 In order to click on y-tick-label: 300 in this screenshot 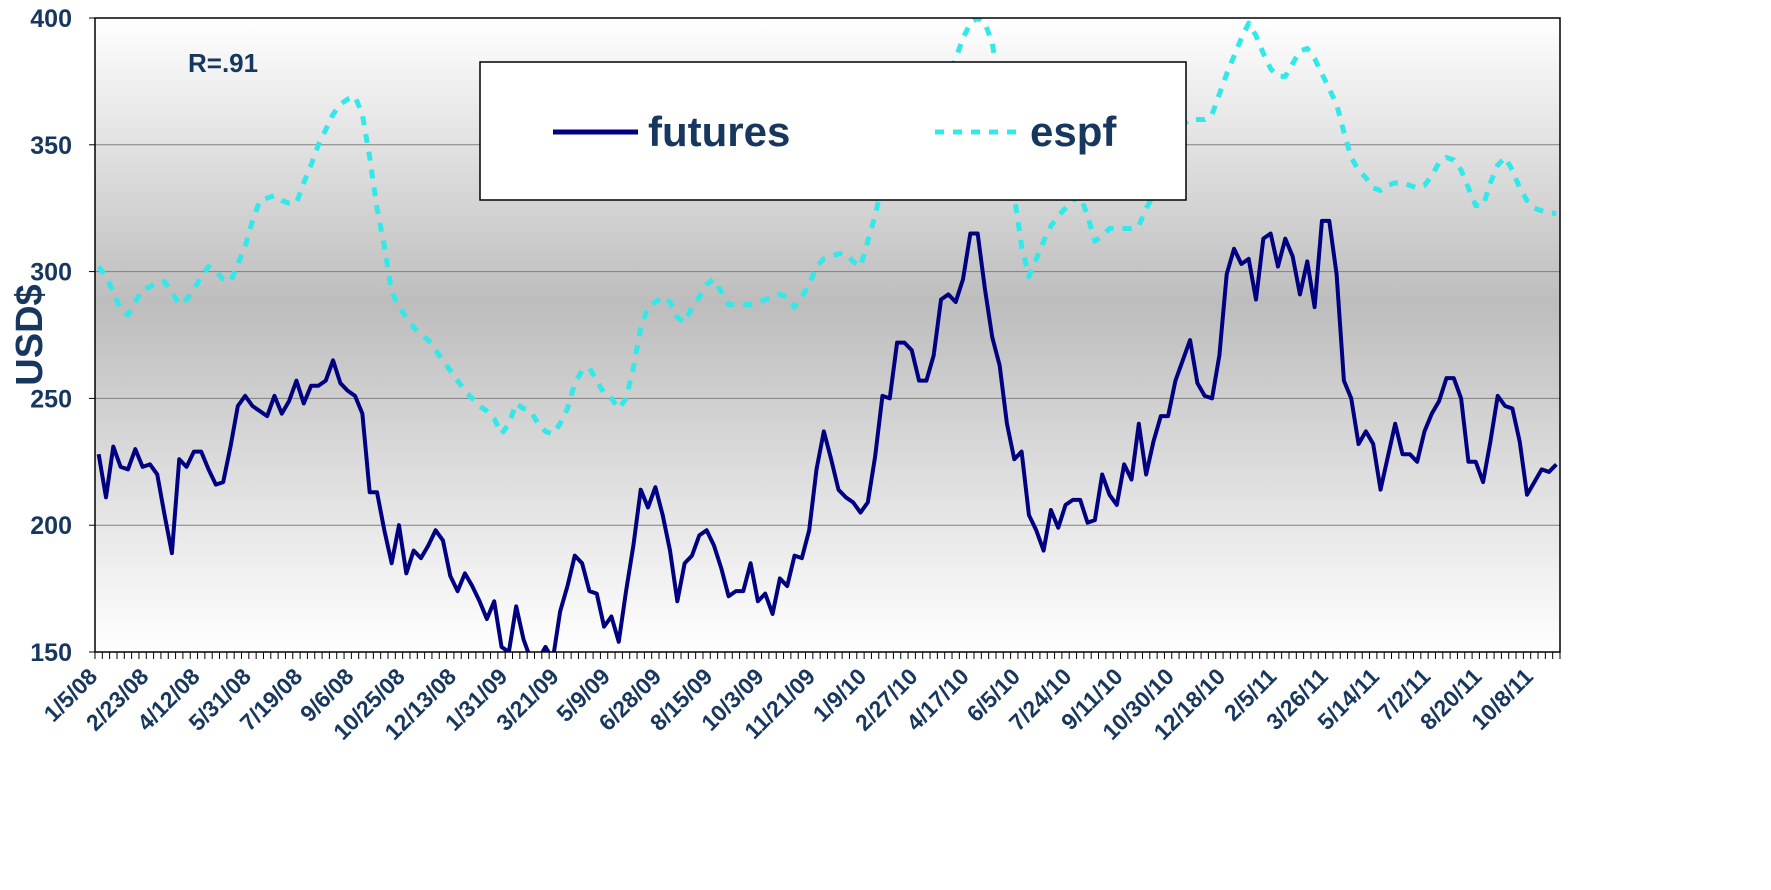, I will do `click(51, 273)`.